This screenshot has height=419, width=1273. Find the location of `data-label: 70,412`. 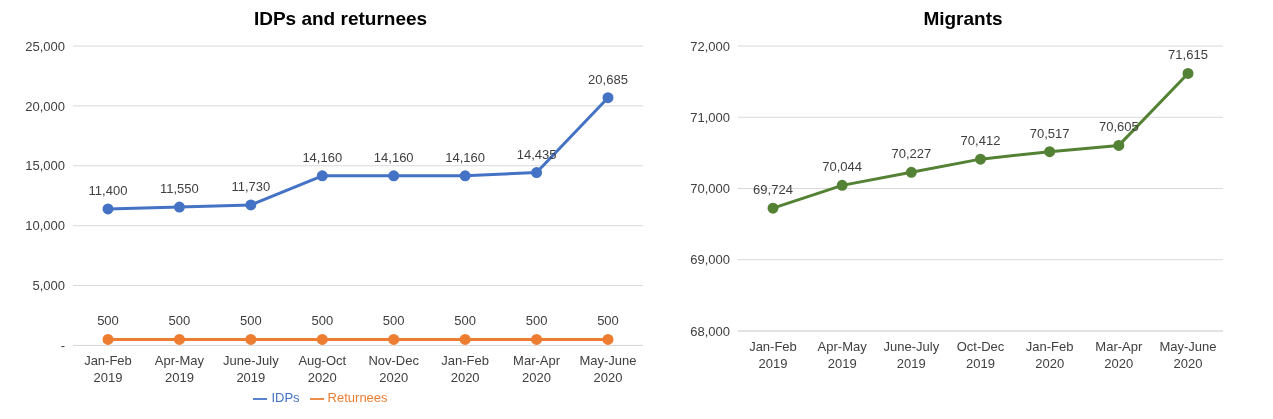

data-label: 70,412 is located at coordinates (980, 141).